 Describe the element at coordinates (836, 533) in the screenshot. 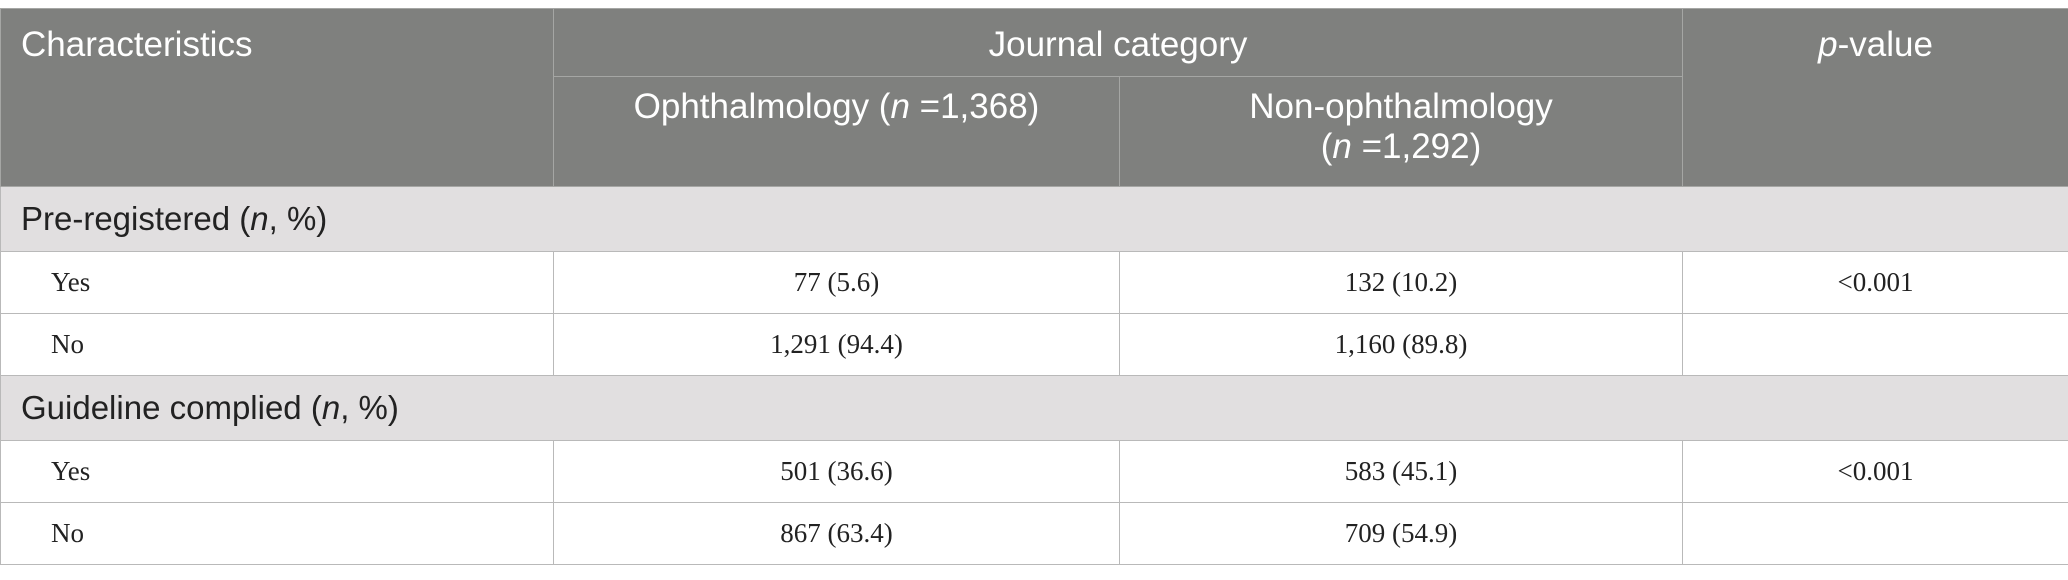

I see `ophthalmology-value: 867 (63.4)` at that location.